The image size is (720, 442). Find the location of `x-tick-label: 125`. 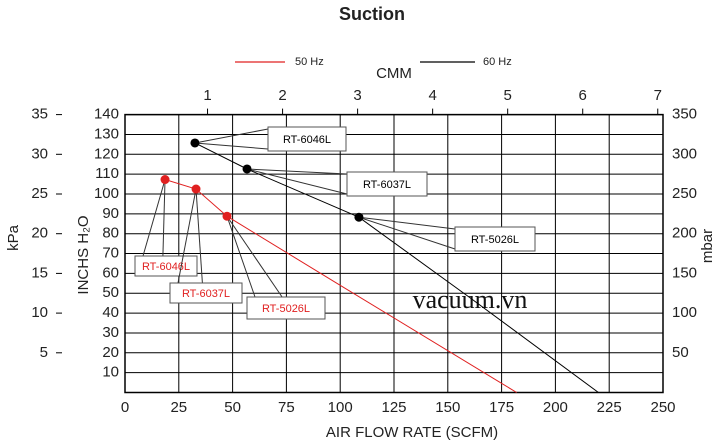

x-tick-label: 125 is located at coordinates (393, 407).